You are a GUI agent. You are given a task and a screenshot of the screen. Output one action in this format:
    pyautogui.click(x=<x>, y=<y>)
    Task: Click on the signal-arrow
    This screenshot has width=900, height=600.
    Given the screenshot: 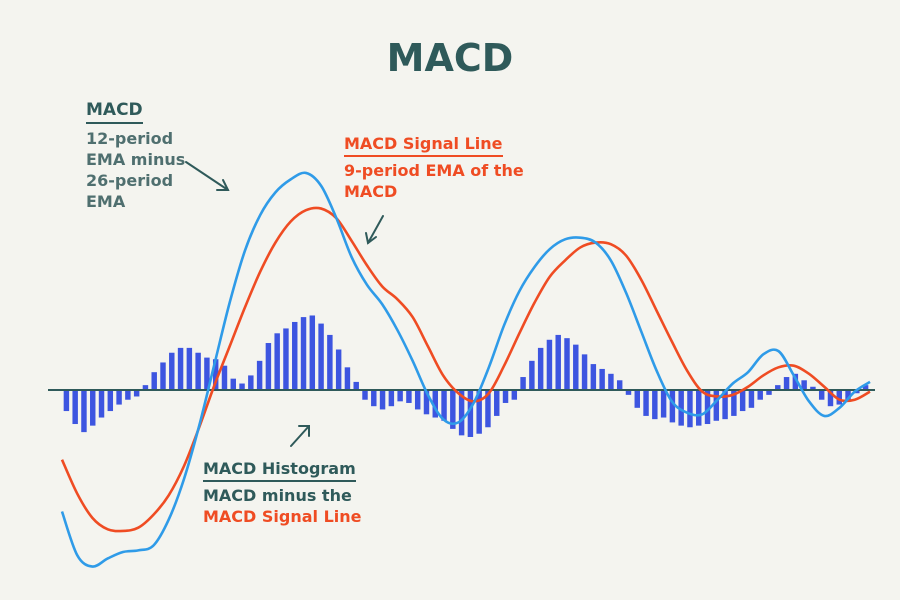 What is the action you would take?
    pyautogui.click(x=374, y=230)
    